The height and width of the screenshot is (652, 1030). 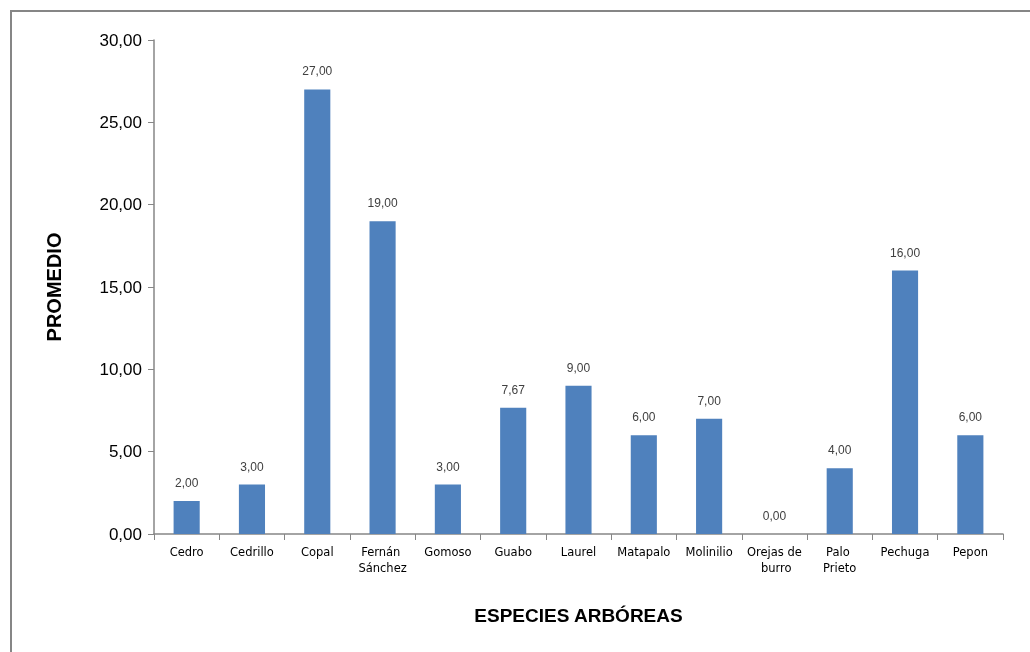 What do you see at coordinates (54, 287) in the screenshot?
I see `y-axis-title: PROMEDIO` at bounding box center [54, 287].